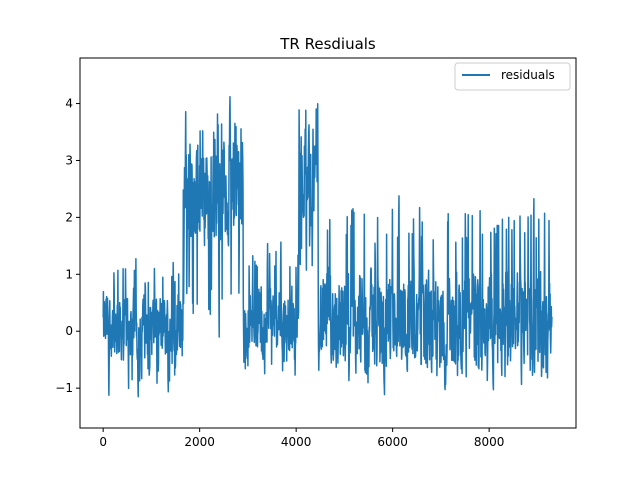  Describe the element at coordinates (69, 104) in the screenshot. I see `y-tick-label: 4` at that location.